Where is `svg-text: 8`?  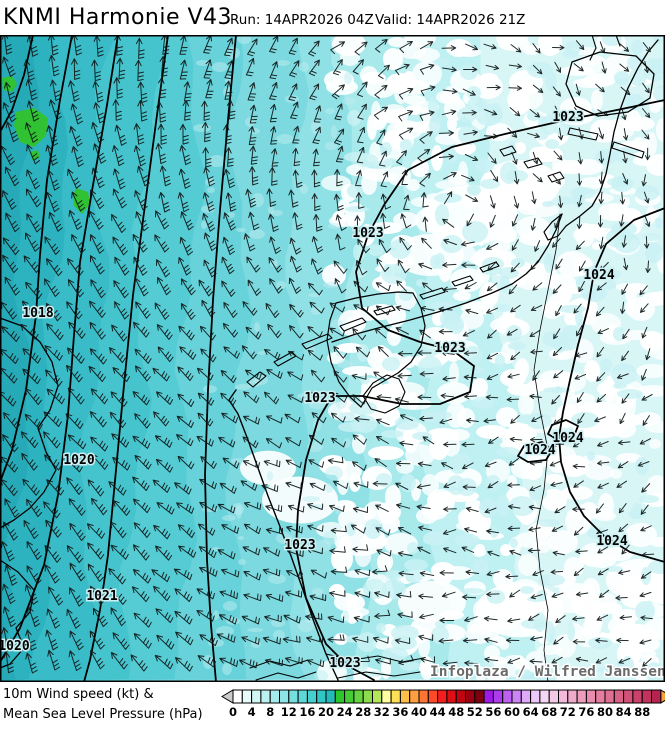
svg-text: 8 is located at coordinates (270, 712).